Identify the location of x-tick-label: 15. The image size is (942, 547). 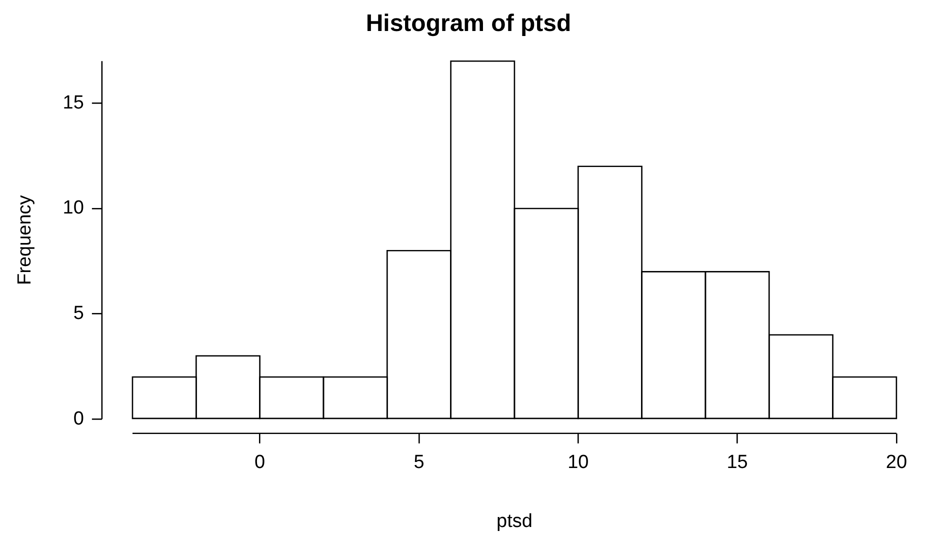
(737, 463).